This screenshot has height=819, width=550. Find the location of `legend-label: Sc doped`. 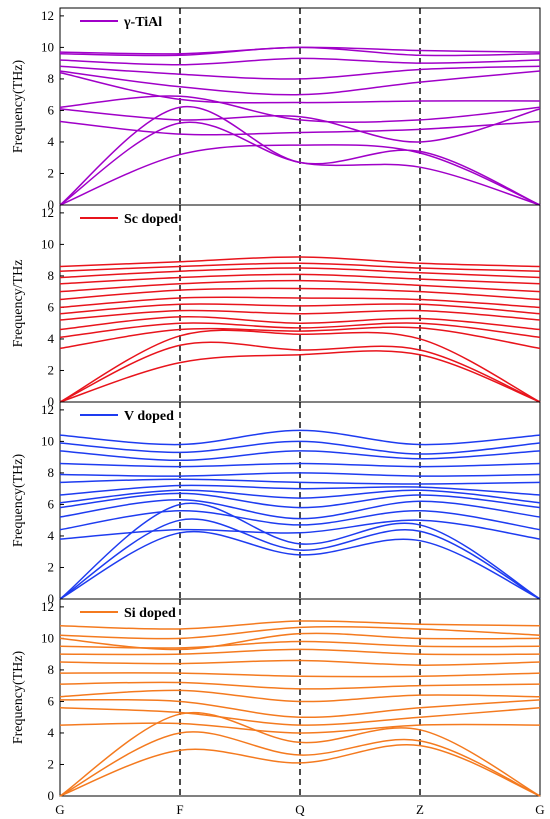

legend-label: Sc doped is located at coordinates (151, 219).